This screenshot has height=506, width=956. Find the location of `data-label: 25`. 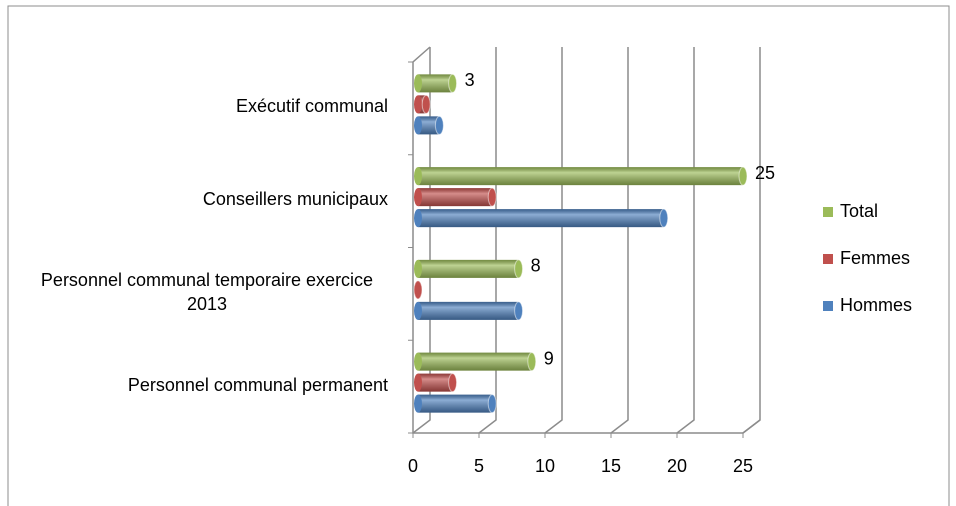

data-label: 25 is located at coordinates (765, 173).